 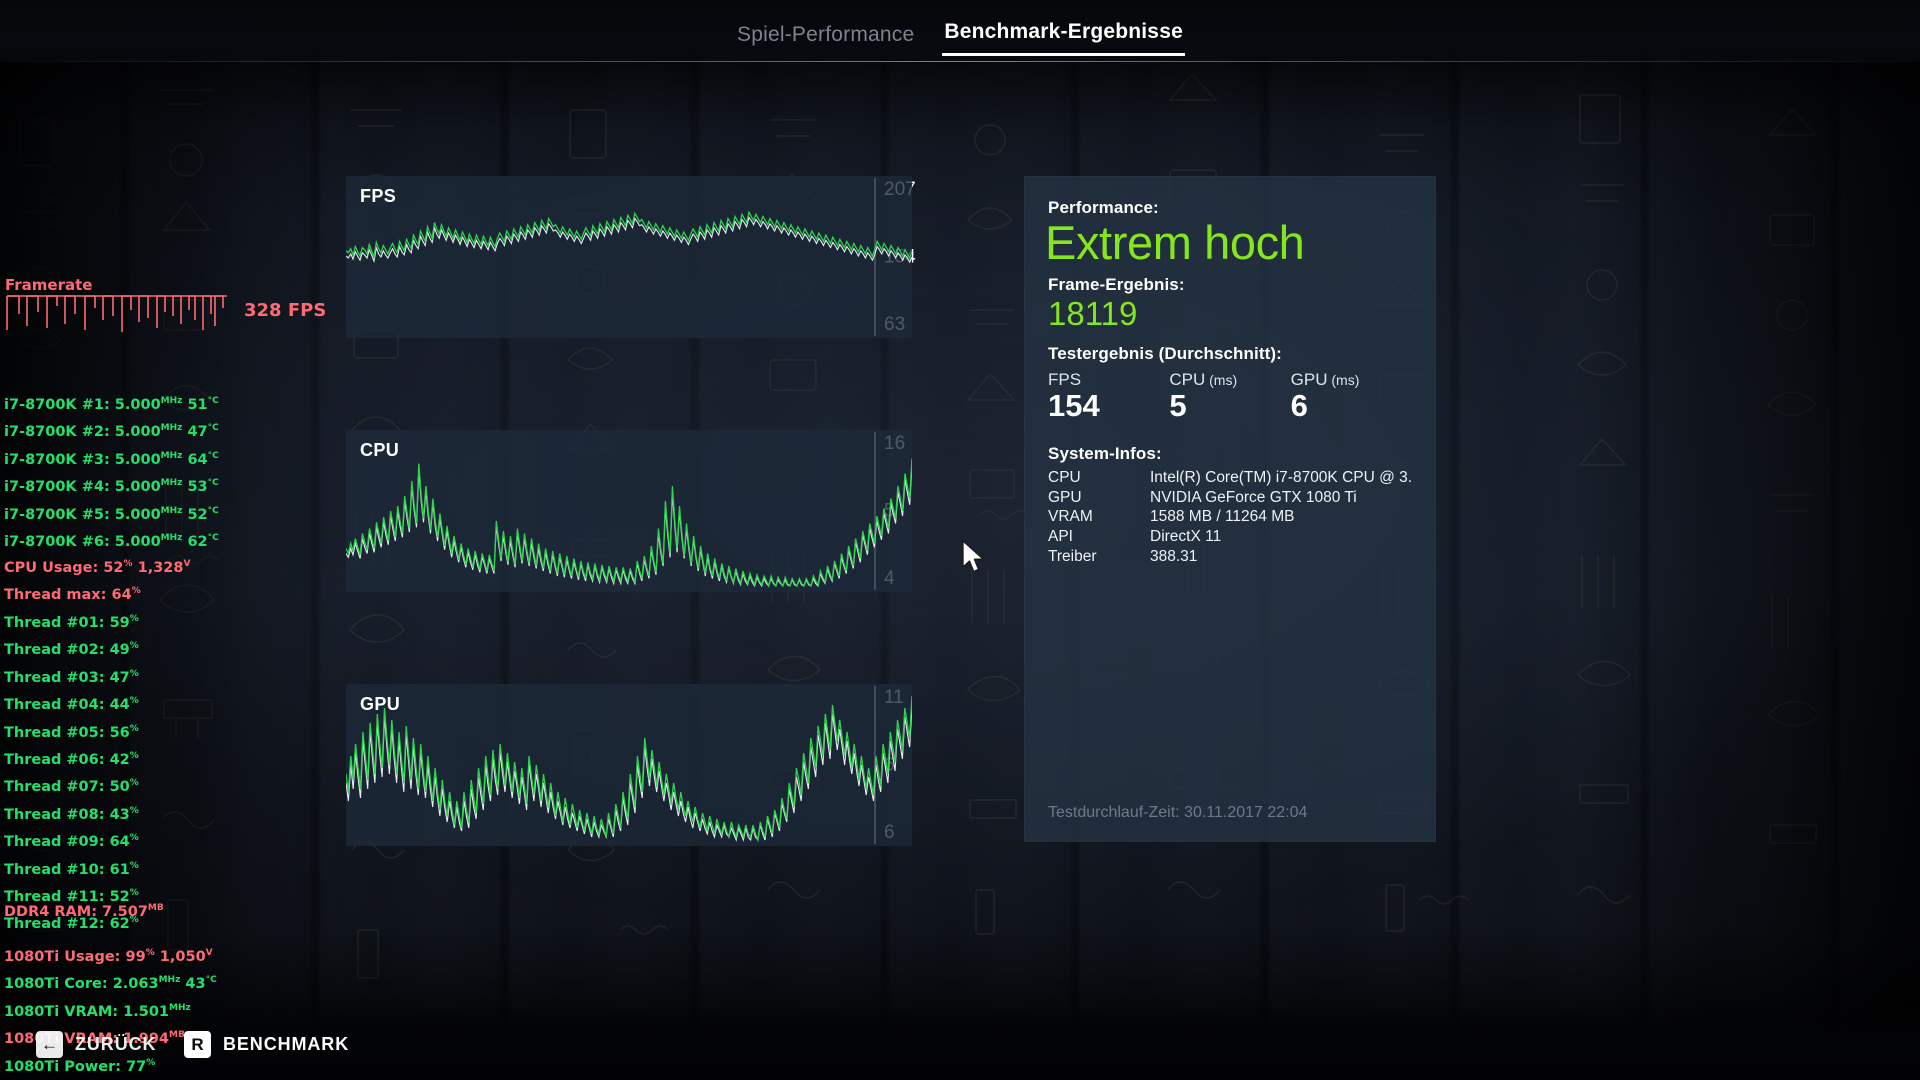 I want to click on thread-row: Thread #01: 59%, so click(x=71, y=622).